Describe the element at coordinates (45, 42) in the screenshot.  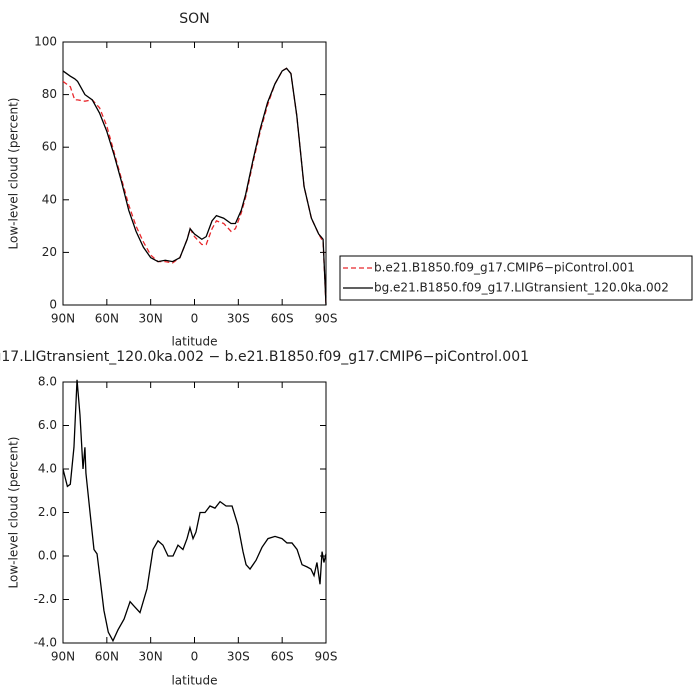
I see `y-tick-label: 100` at that location.